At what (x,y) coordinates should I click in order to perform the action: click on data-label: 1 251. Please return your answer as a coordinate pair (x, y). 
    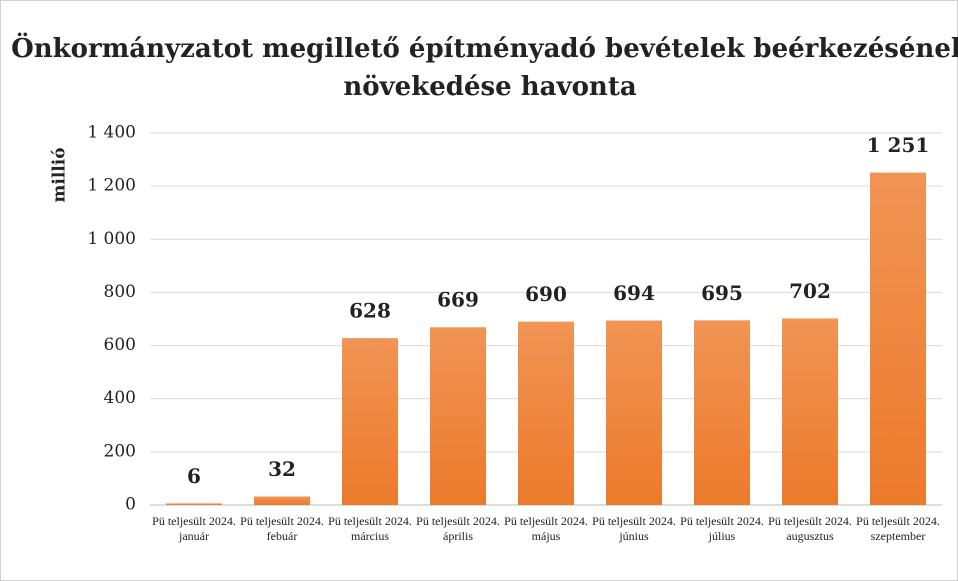
    Looking at the image, I should click on (898, 145).